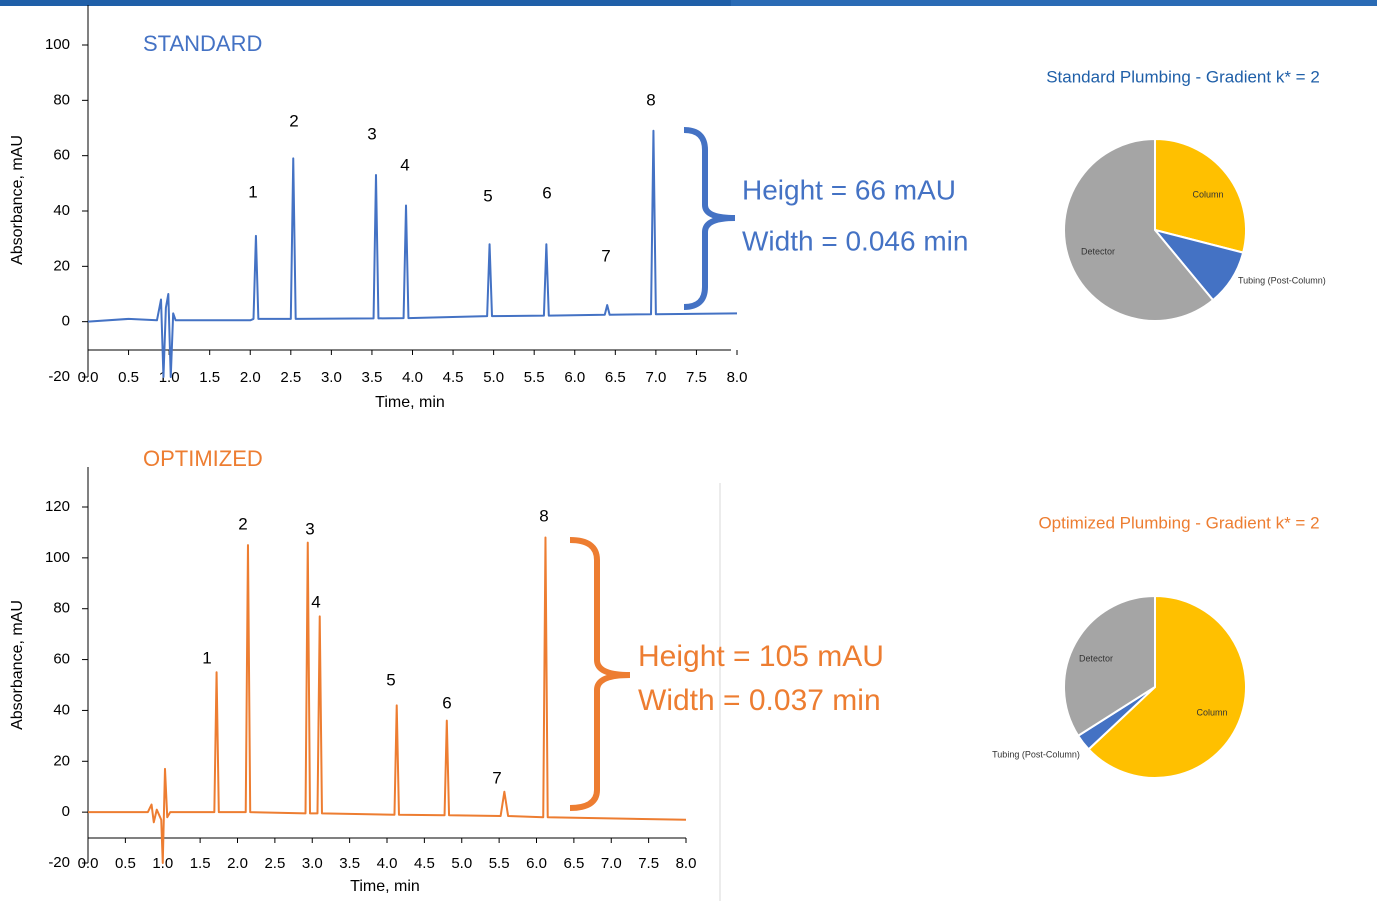 Image resolution: width=1377 pixels, height=901 pixels. What do you see at coordinates (849, 189) in the screenshot?
I see `annotation: Height = 66 mAU` at bounding box center [849, 189].